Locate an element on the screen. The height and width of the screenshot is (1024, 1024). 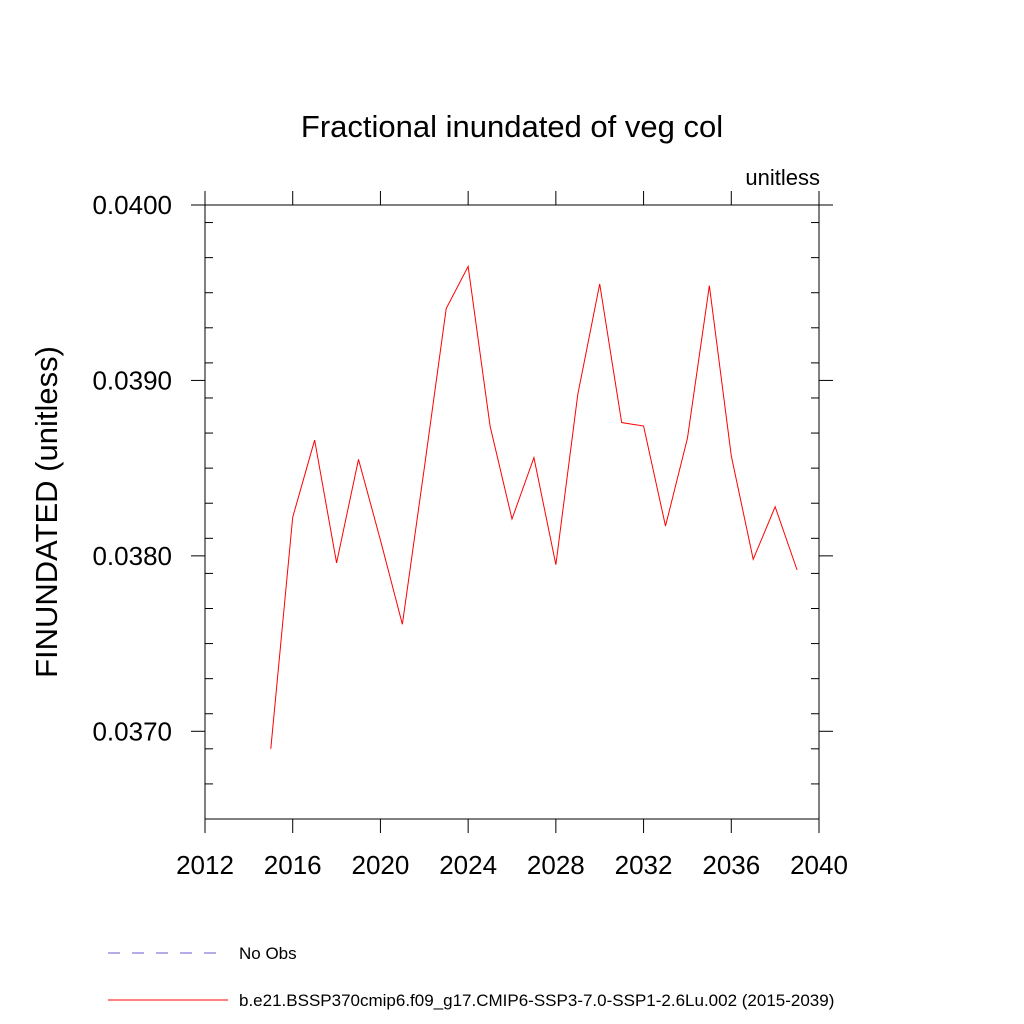
x-tick-label: 2016 is located at coordinates (293, 865).